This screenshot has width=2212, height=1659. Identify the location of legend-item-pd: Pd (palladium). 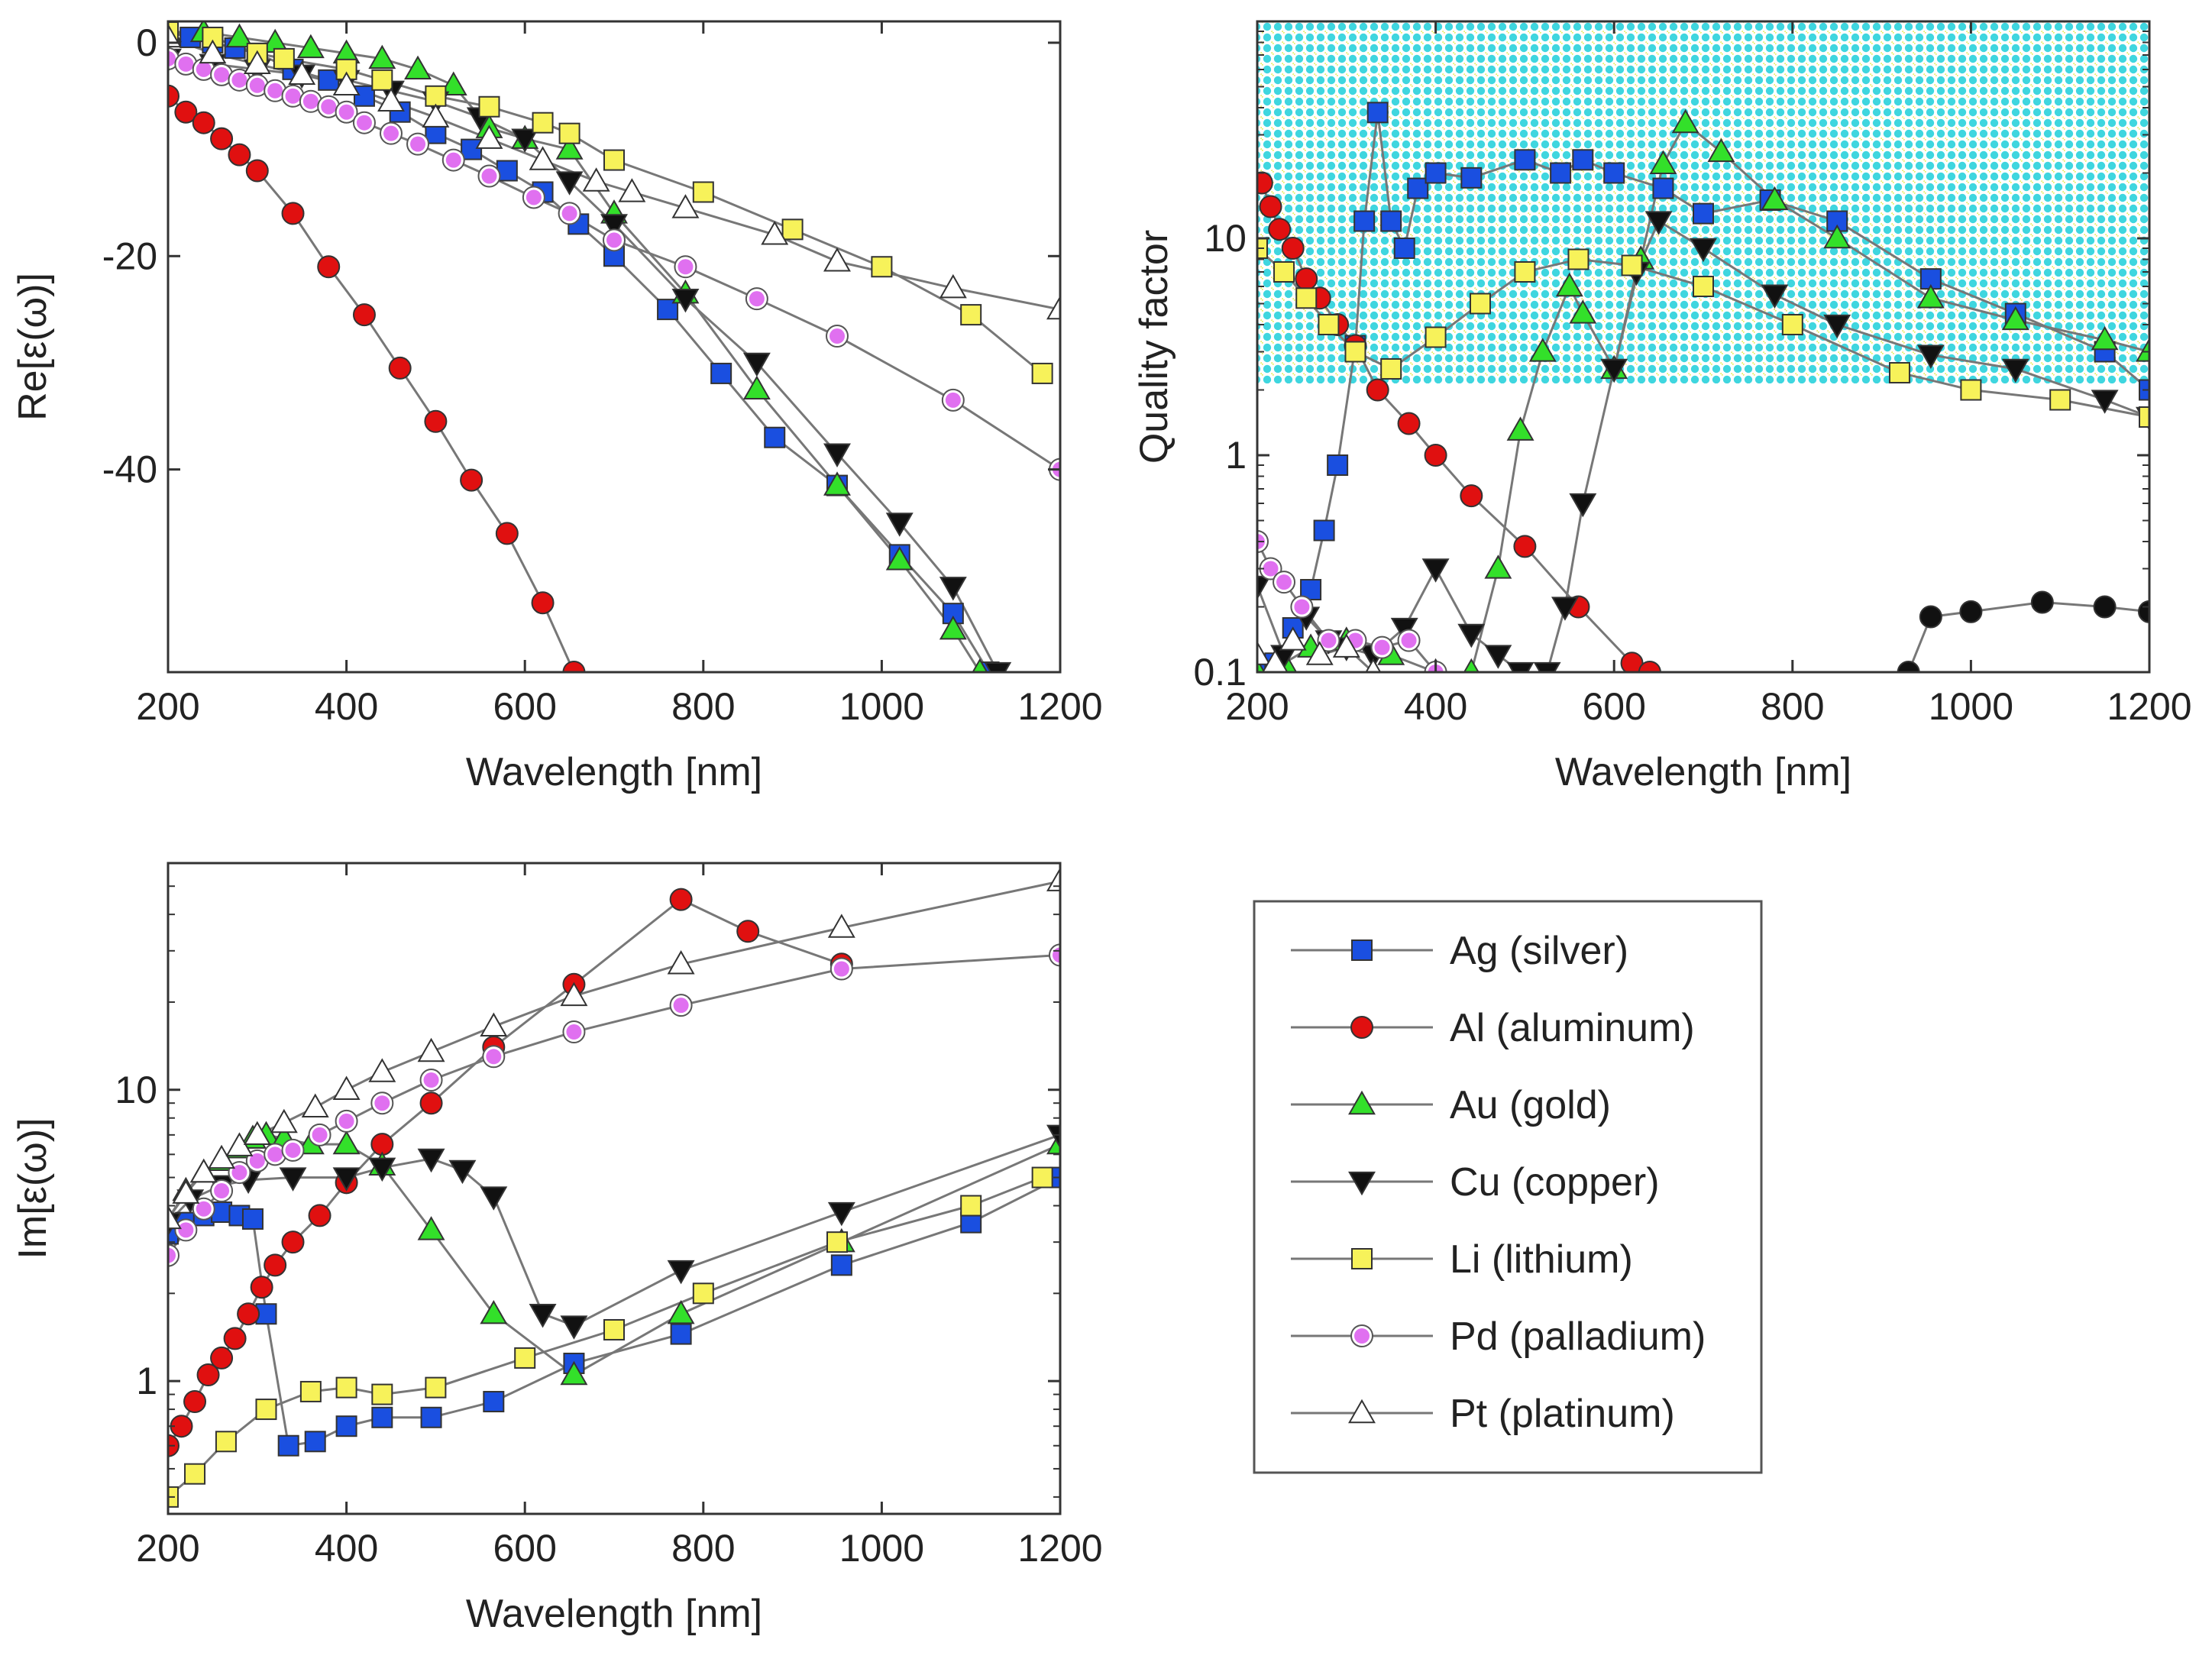
(1498, 1337).